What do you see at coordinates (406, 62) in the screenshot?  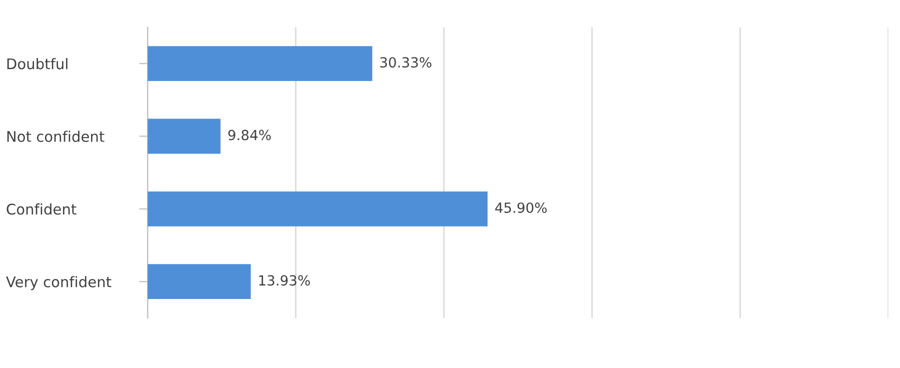 I see `data-label: 30.33%` at bounding box center [406, 62].